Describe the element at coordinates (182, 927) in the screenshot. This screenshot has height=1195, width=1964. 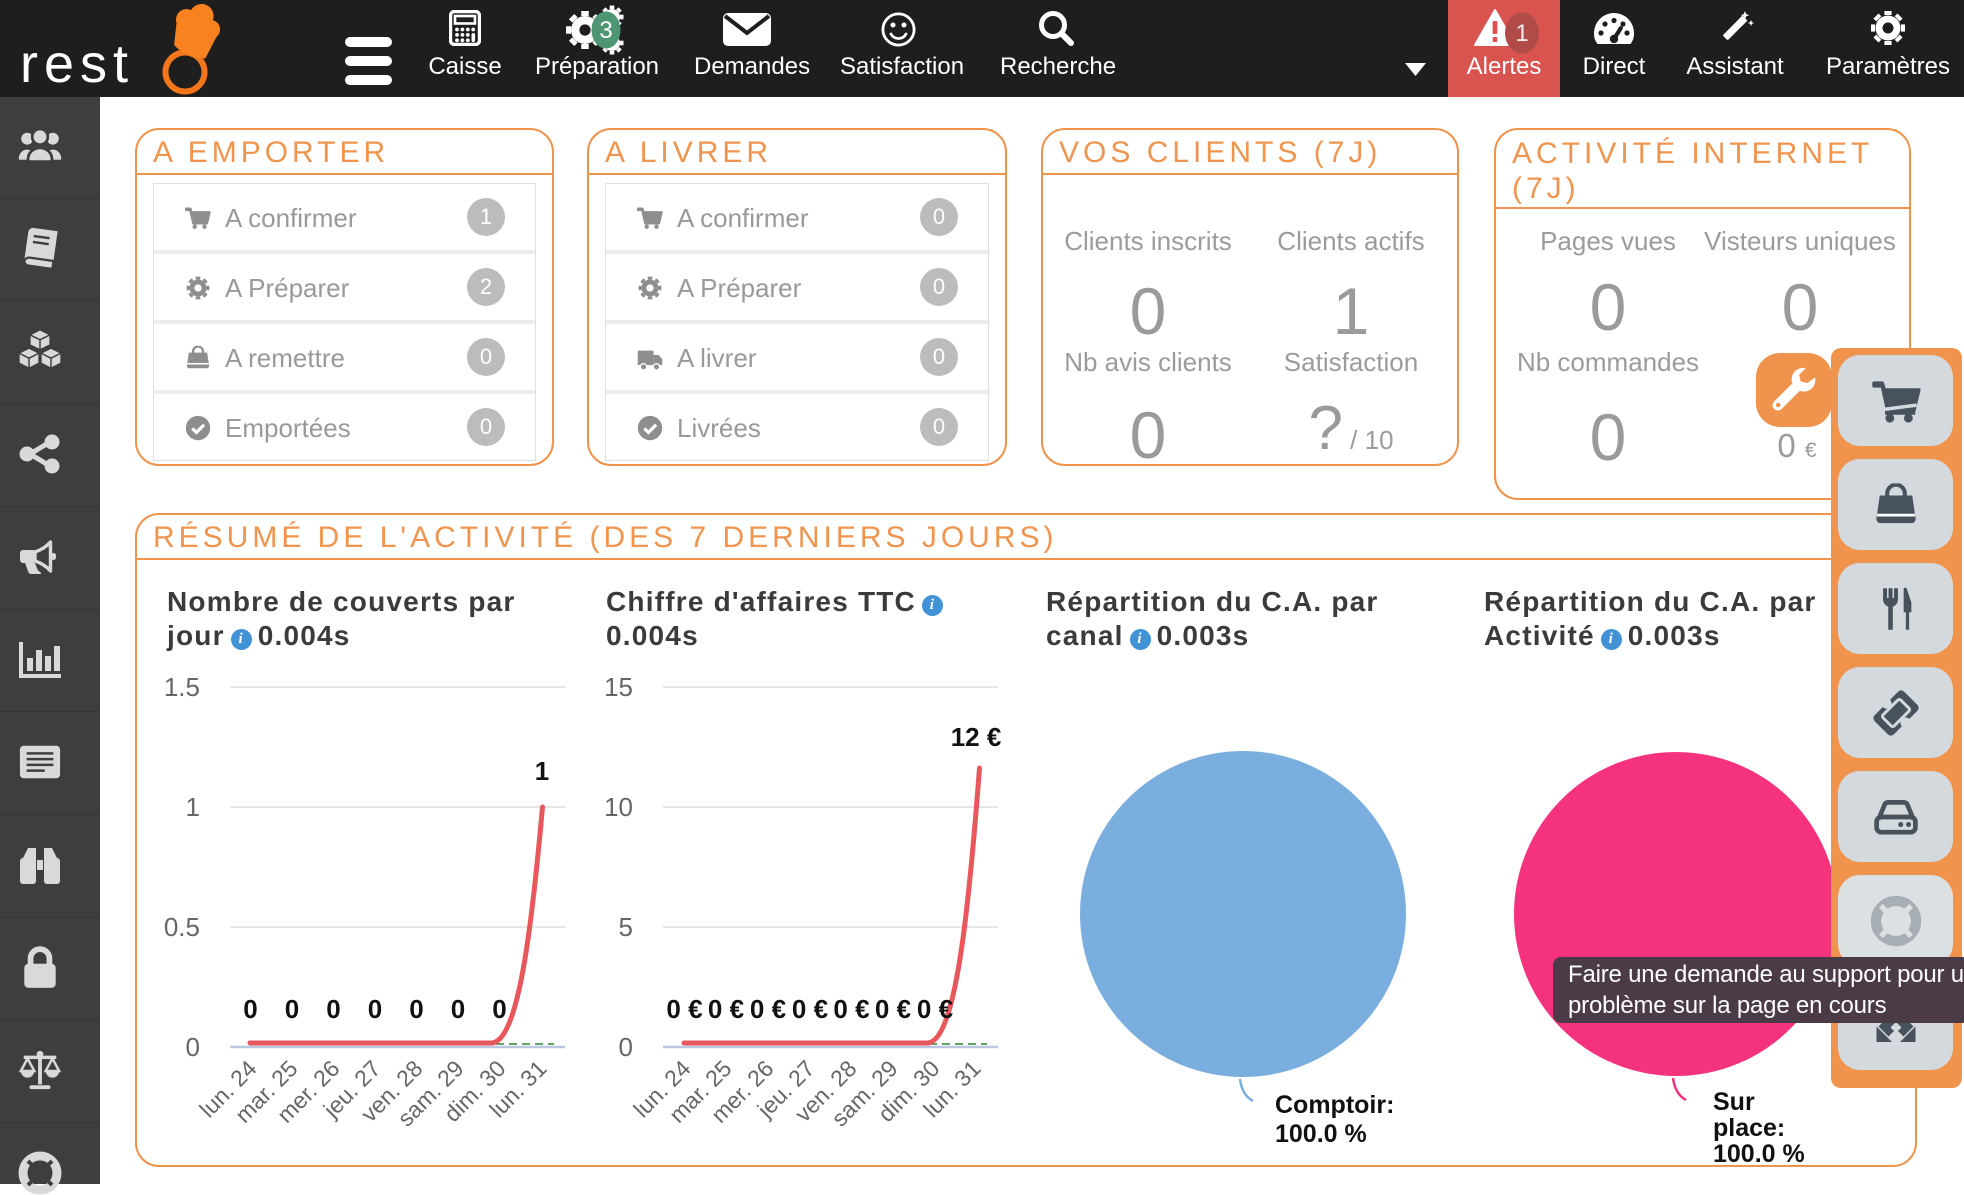
I see `svg-text: 0.5` at that location.